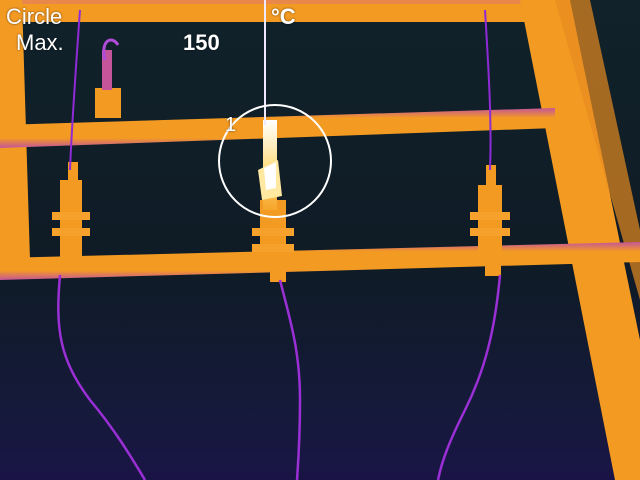 The width and height of the screenshot is (640, 480). Describe the element at coordinates (40, 42) in the screenshot. I see `max-temperature-label: Max.` at that location.